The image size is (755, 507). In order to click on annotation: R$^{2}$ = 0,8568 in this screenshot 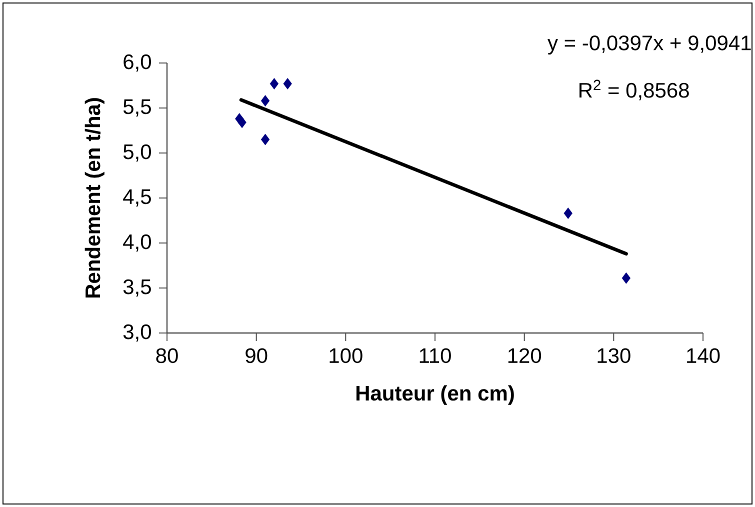, I will do `click(634, 90)`.